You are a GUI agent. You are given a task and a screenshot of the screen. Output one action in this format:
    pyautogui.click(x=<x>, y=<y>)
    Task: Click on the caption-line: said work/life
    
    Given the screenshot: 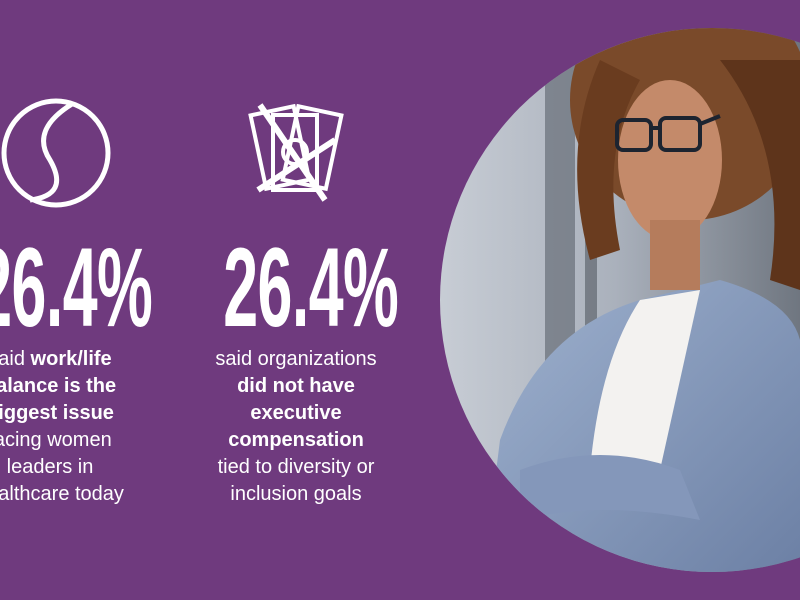 What is the action you would take?
    pyautogui.click(x=90, y=359)
    